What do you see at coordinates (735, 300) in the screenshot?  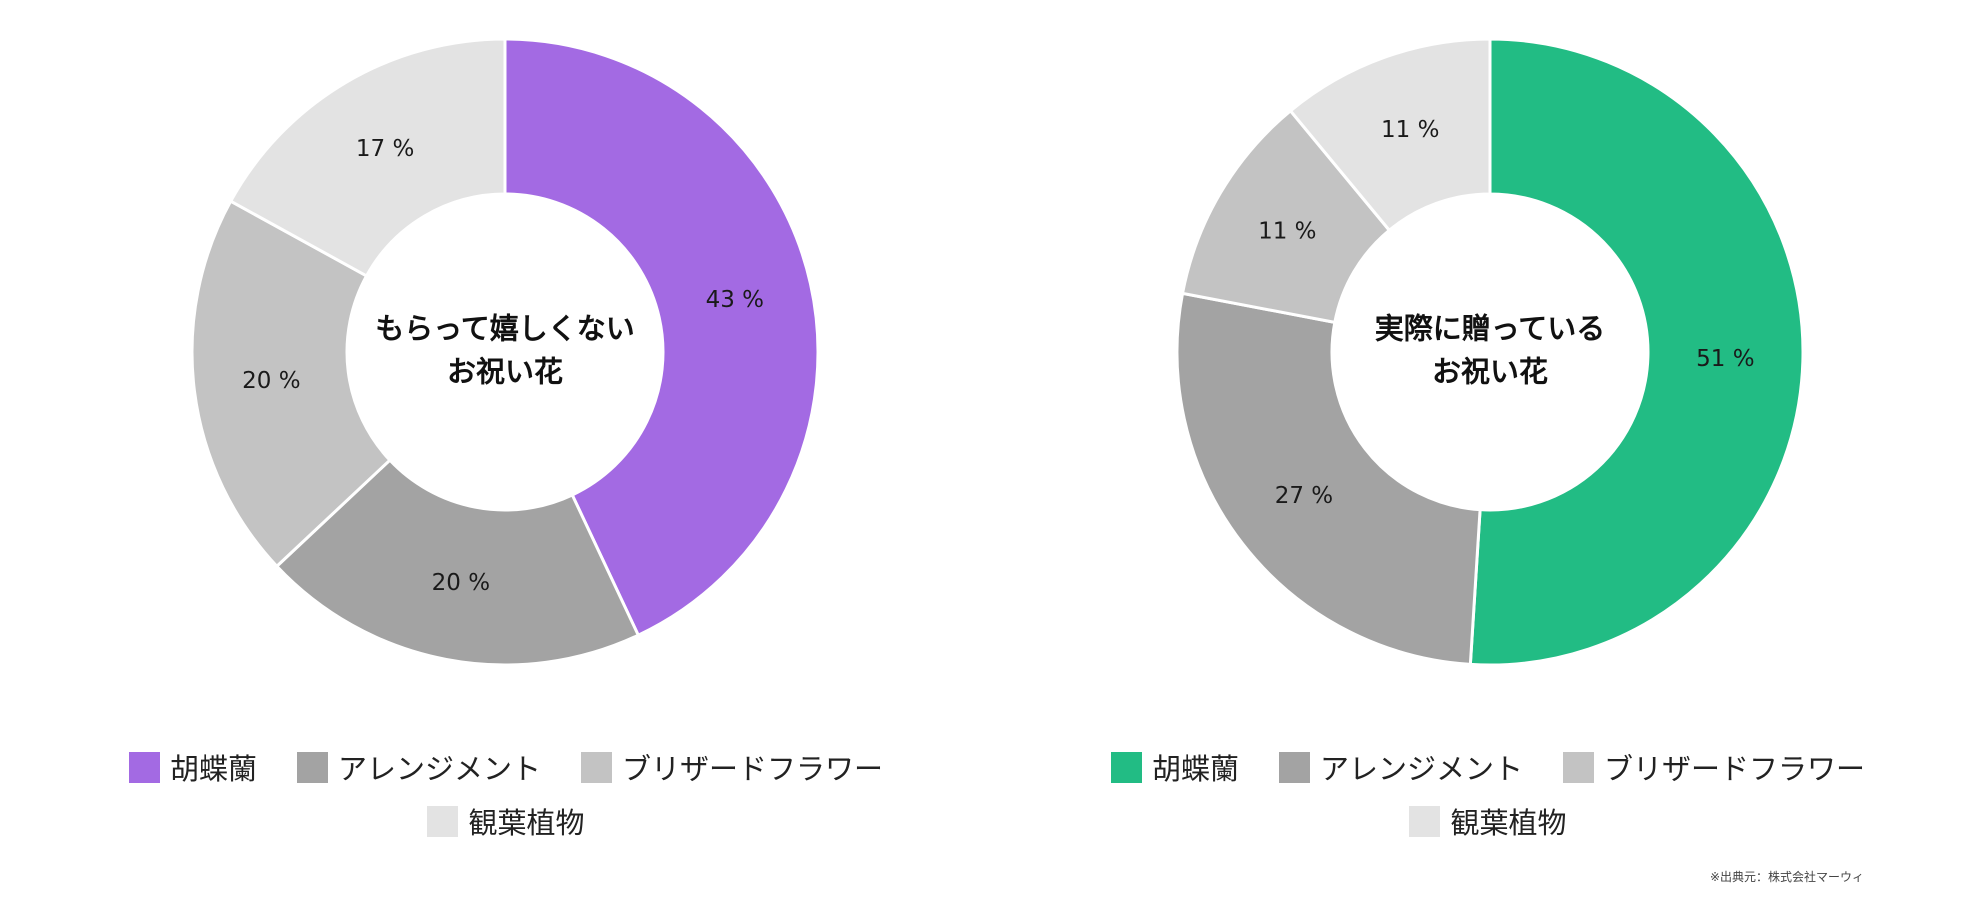 I see `slice-value-label: 43 %` at bounding box center [735, 300].